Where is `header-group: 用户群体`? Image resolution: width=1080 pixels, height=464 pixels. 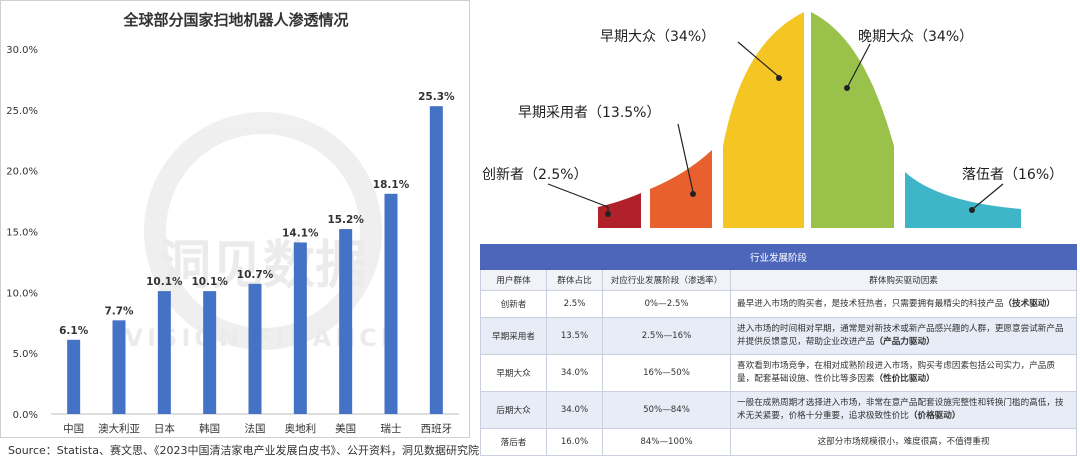 header-group: 用户群体 is located at coordinates (513, 280).